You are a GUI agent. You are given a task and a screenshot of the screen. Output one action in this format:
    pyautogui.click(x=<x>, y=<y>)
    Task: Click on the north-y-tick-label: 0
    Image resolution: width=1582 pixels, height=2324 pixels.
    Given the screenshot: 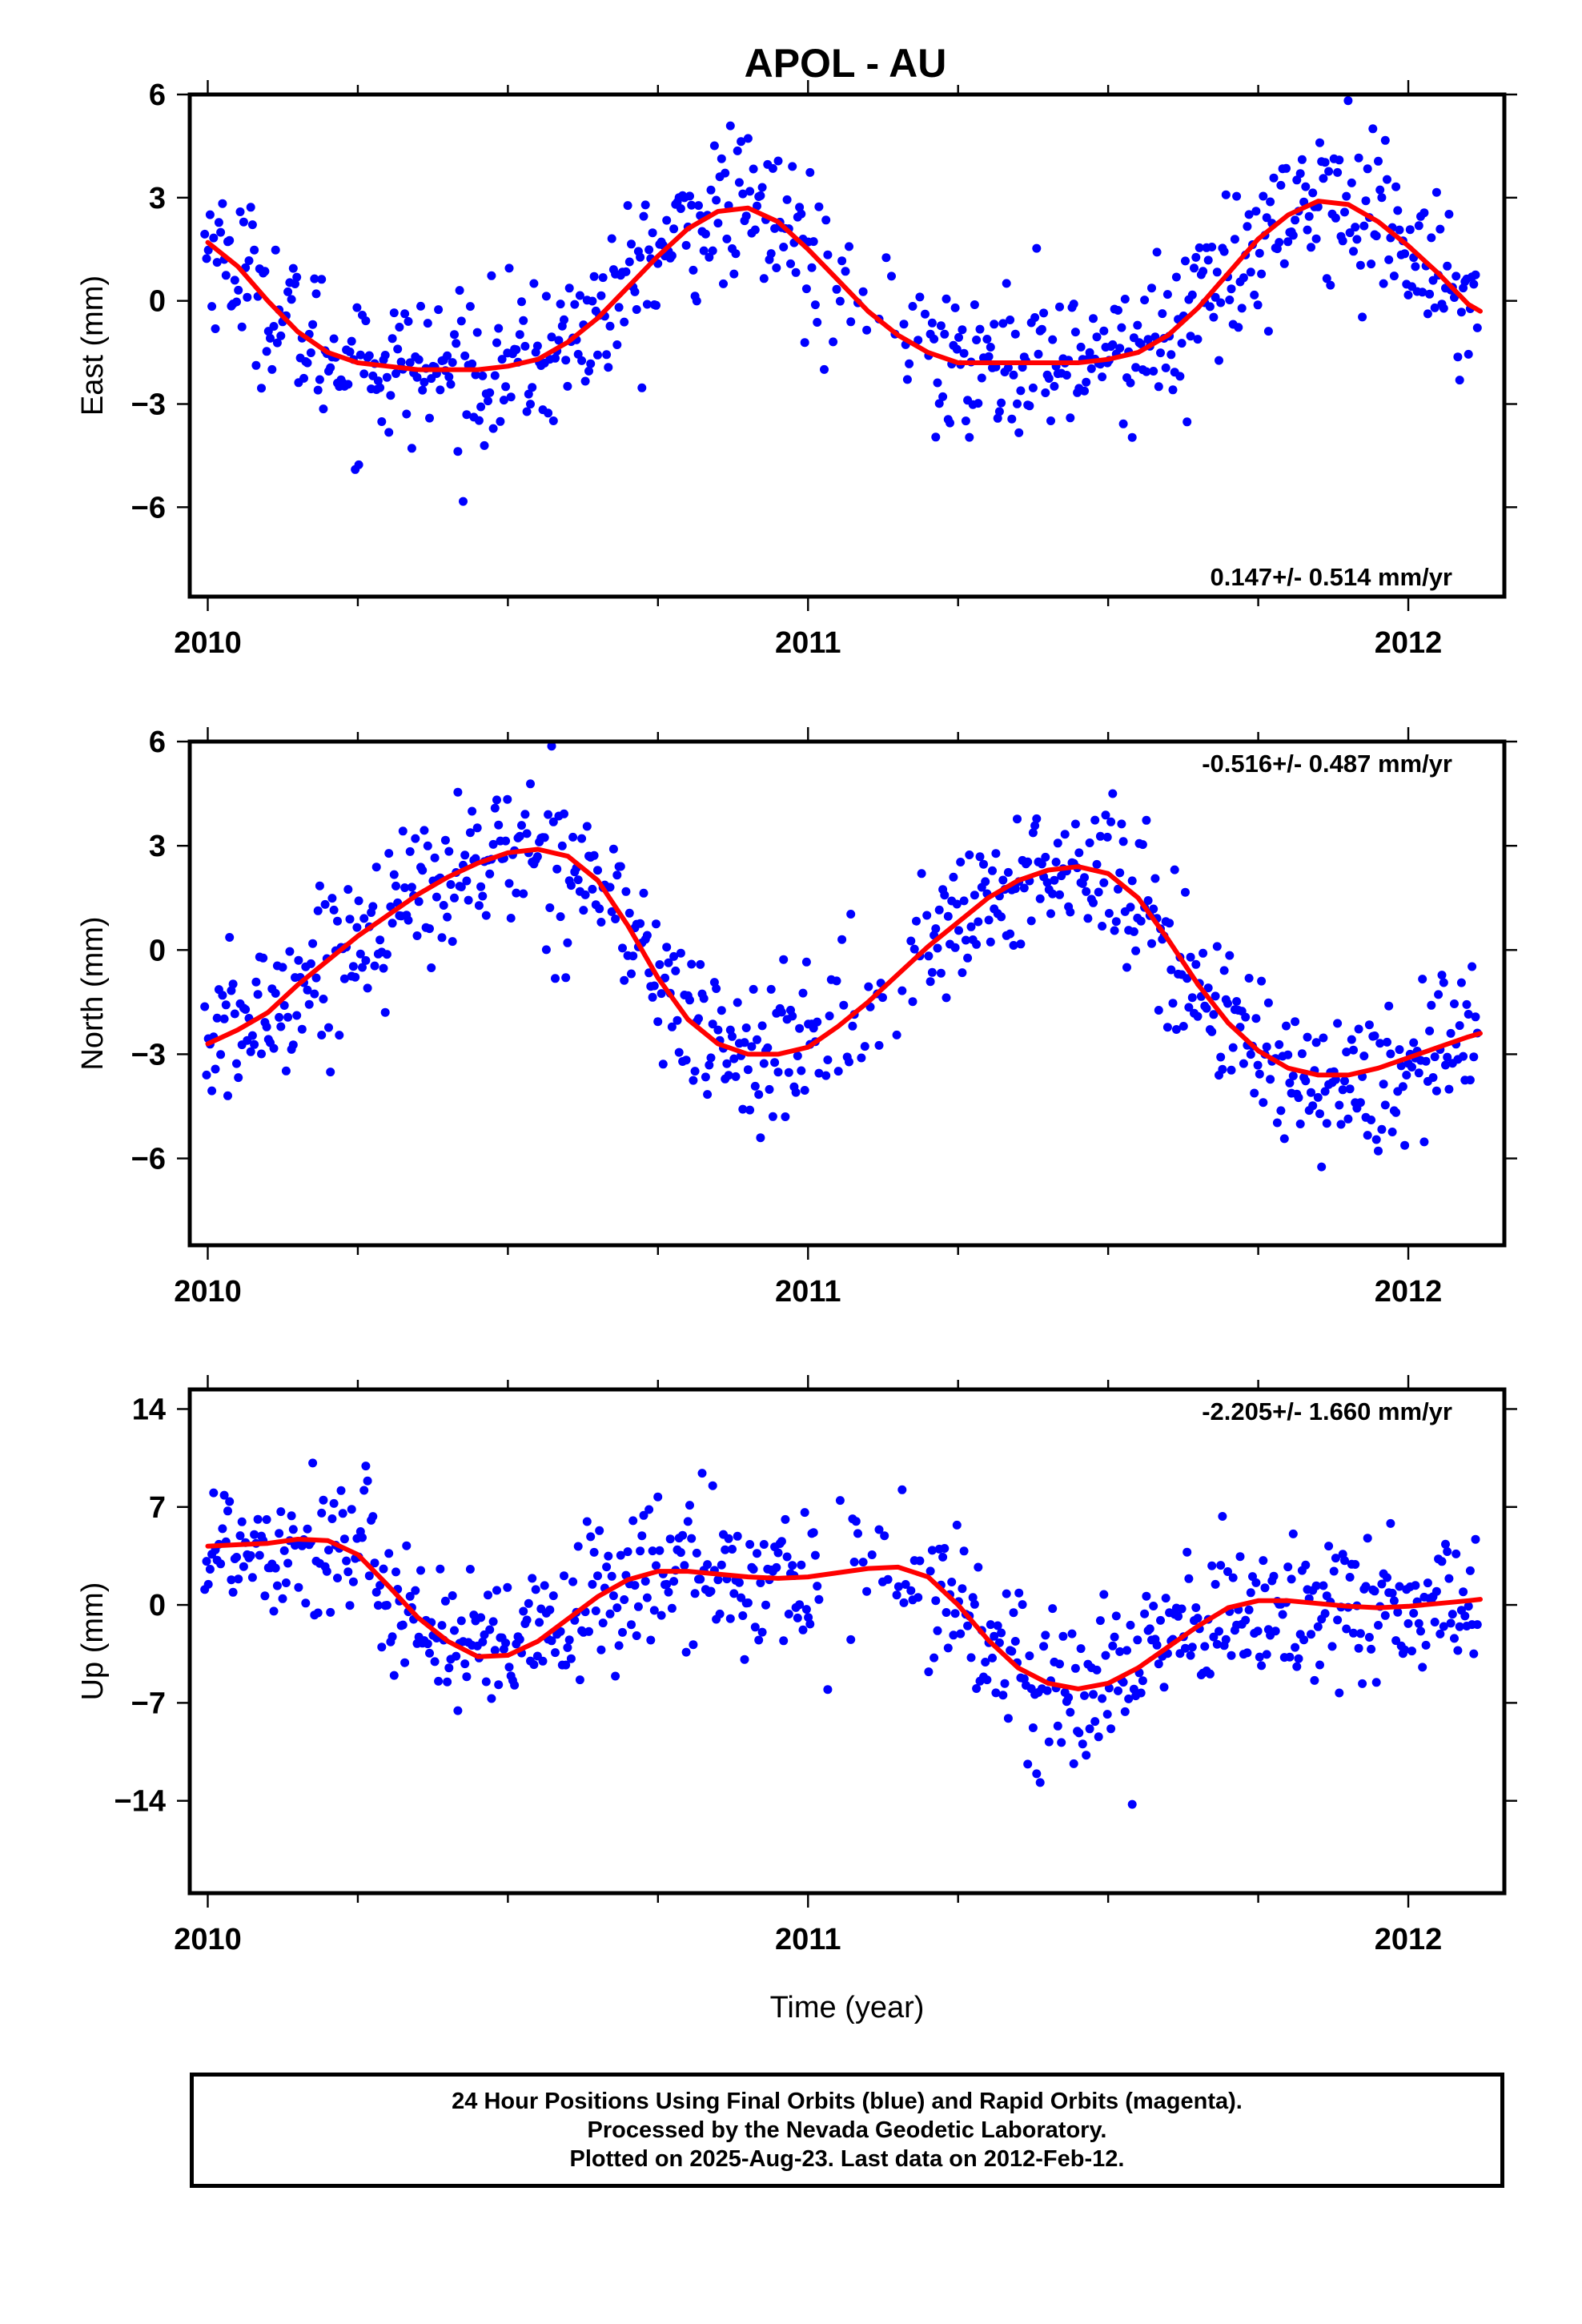 What is the action you would take?
    pyautogui.click(x=157, y=950)
    